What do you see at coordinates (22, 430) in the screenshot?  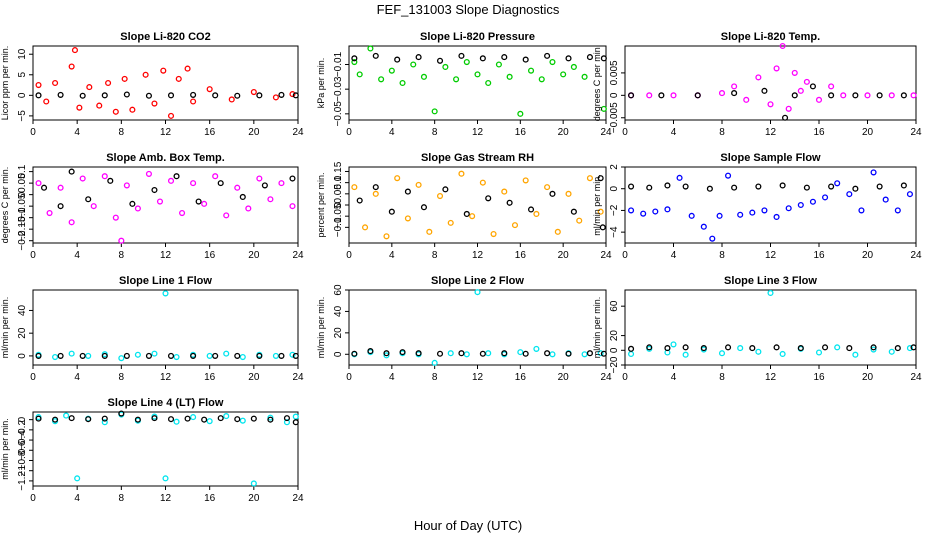 I see `y-tick-label: −0.2` at bounding box center [22, 430].